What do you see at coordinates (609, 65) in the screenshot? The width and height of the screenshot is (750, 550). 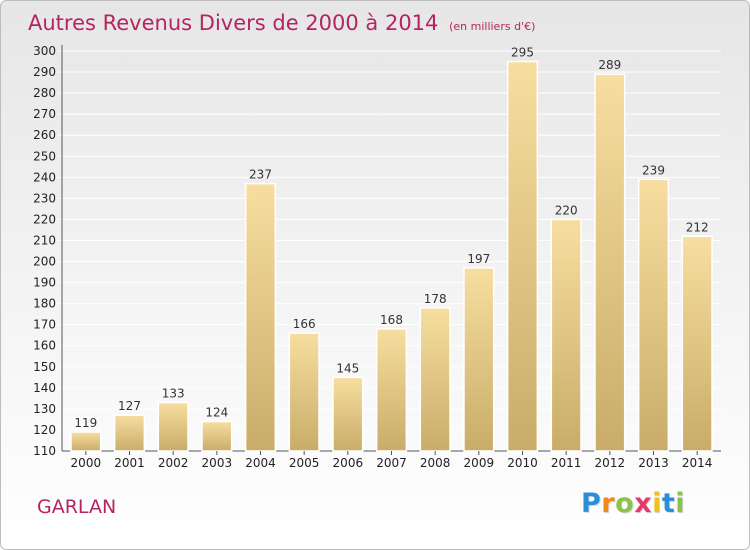 I see `data-label: 289` at bounding box center [609, 65].